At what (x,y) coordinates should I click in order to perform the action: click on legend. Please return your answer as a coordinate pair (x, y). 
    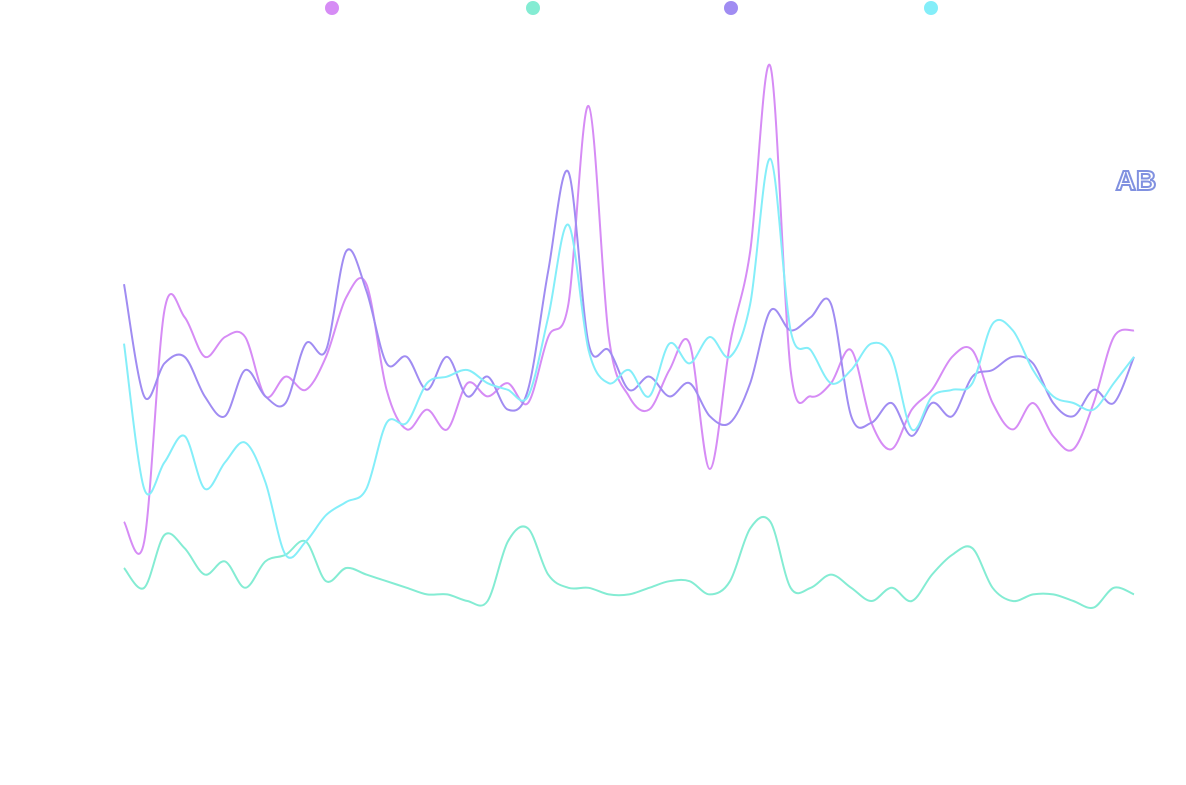
    Looking at the image, I should click on (631, 8).